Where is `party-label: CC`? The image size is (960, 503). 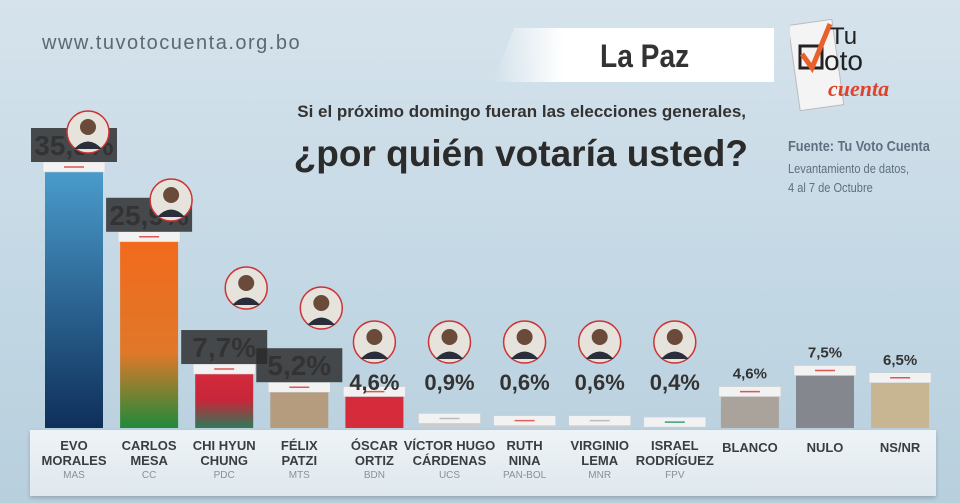 party-label: CC is located at coordinates (149, 475).